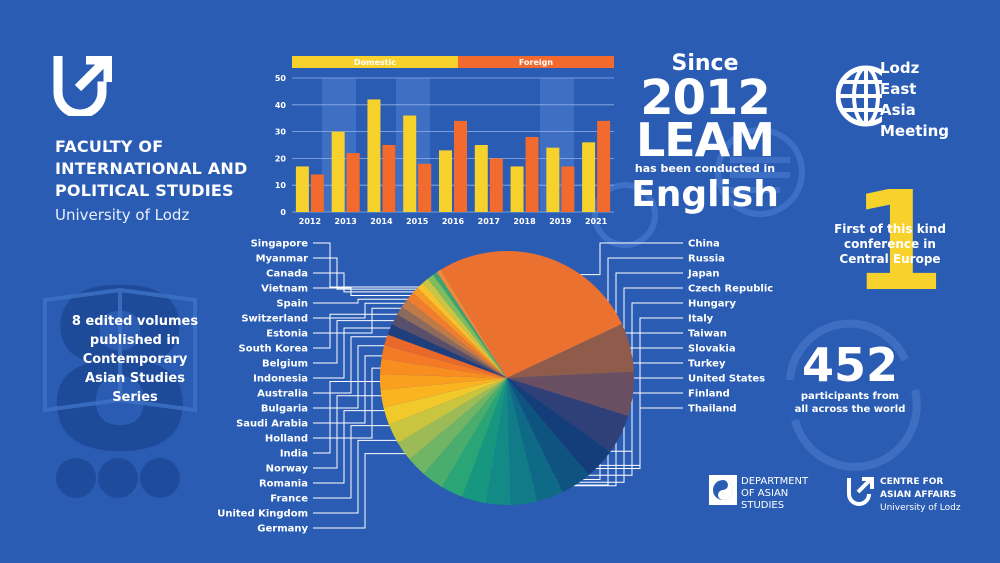  What do you see at coordinates (705, 140) in the screenshot?
I see `leam-title: LEAM` at bounding box center [705, 140].